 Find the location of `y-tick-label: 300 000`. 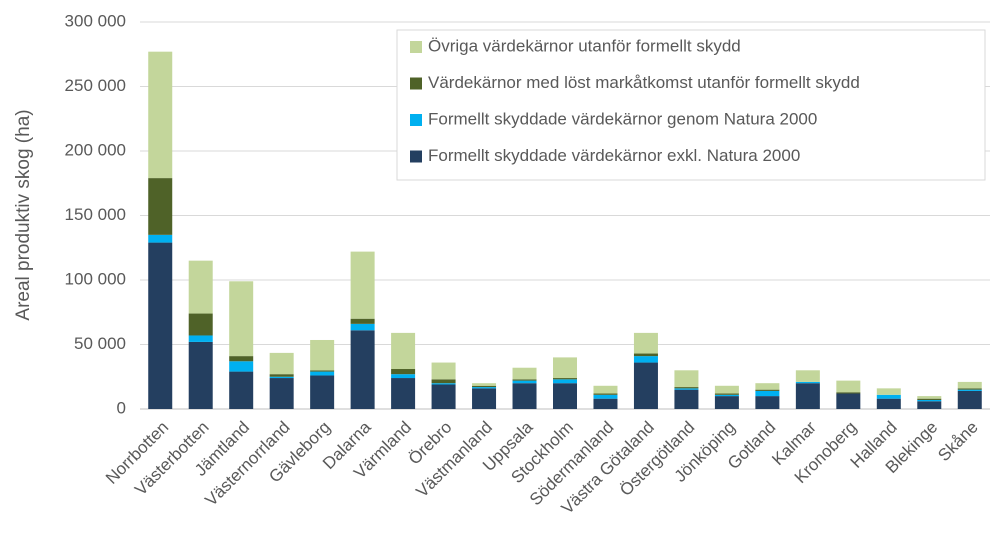

y-tick-label: 300 000 is located at coordinates (95, 20).